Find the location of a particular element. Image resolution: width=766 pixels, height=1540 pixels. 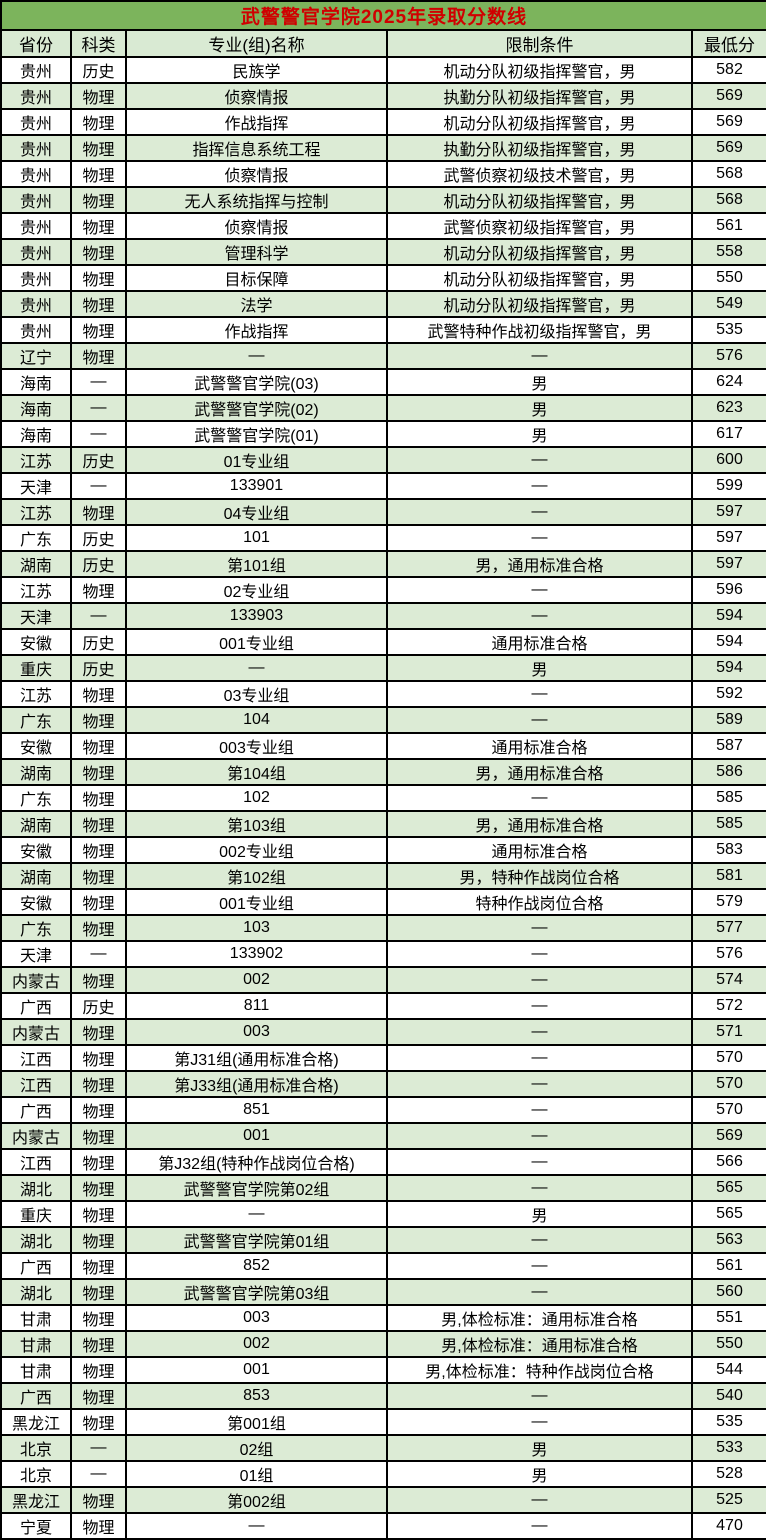

cell-province: 贵州 is located at coordinates (36, 226).